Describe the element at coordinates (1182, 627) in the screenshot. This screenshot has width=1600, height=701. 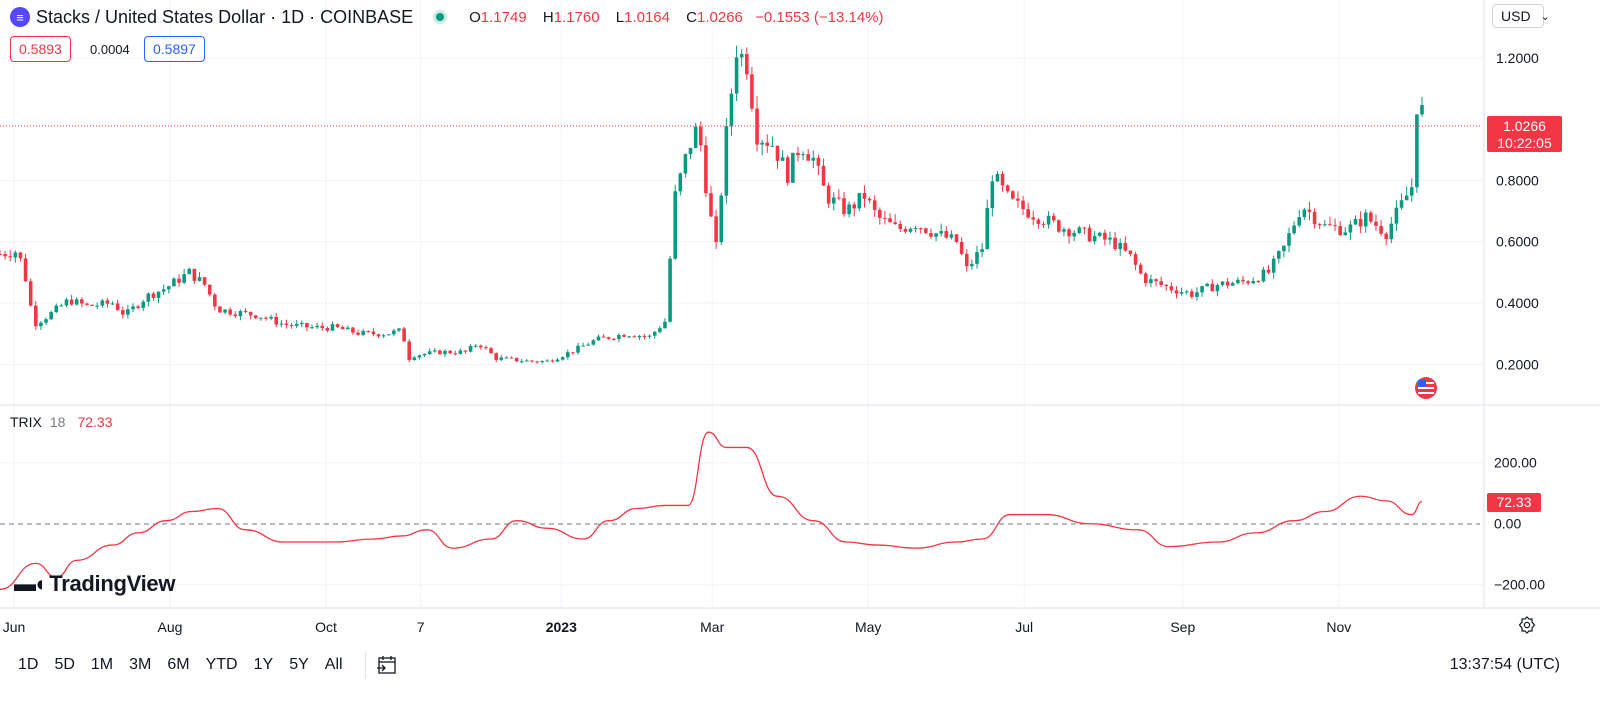
I see `time-tick-label: Sep` at that location.